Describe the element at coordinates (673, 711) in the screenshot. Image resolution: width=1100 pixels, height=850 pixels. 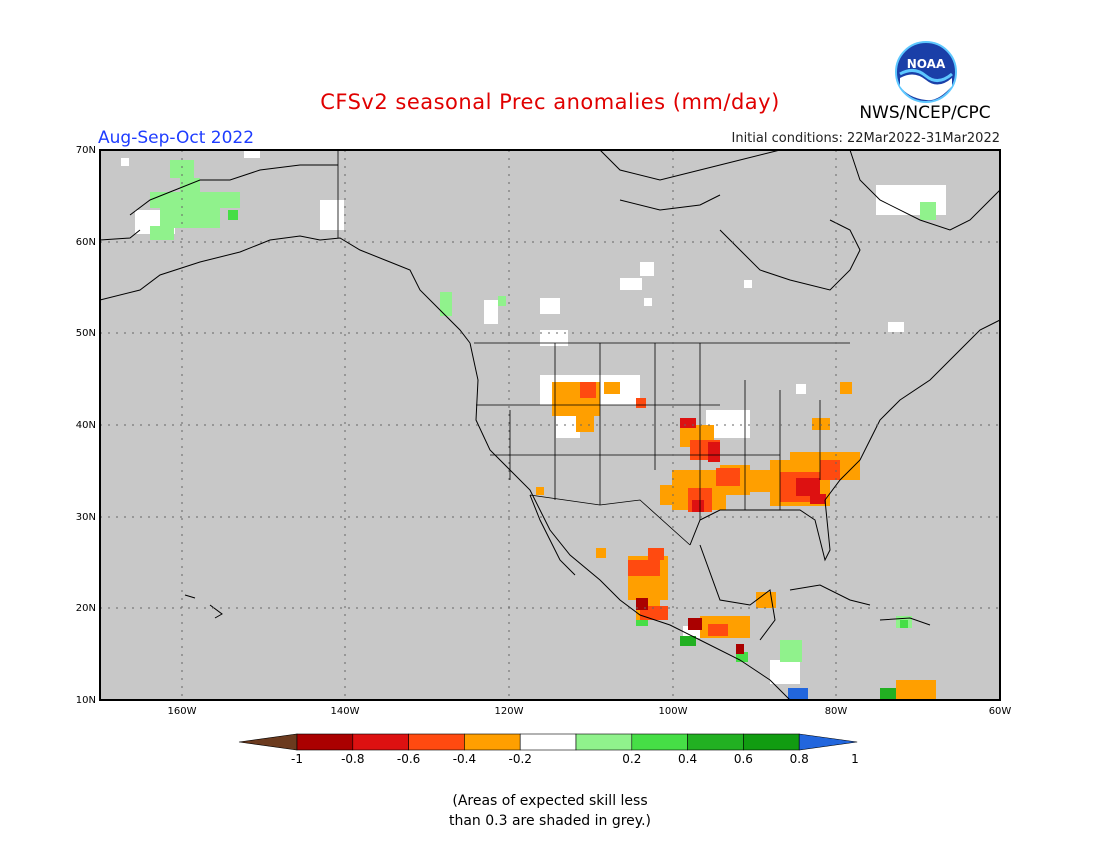
I see `x-tick-label: 100W` at that location.